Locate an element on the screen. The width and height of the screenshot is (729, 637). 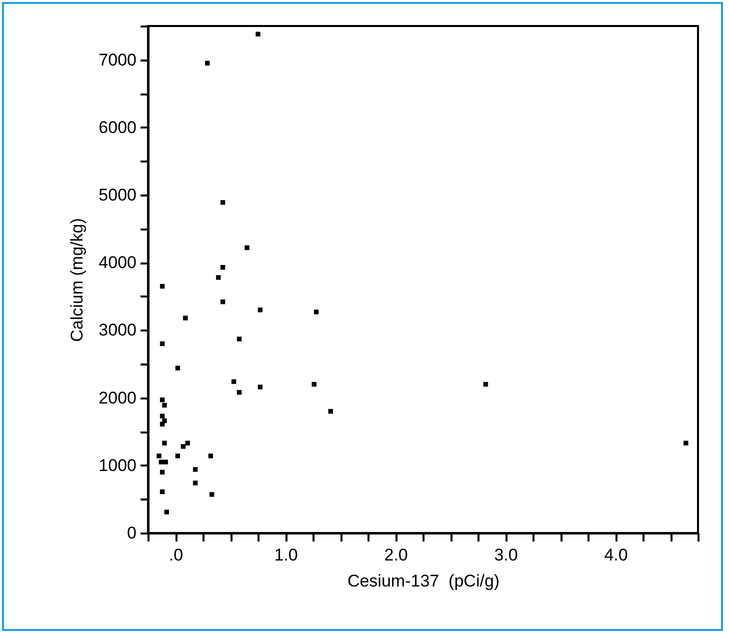
y-tick-label: 6000 is located at coordinates (117, 127).